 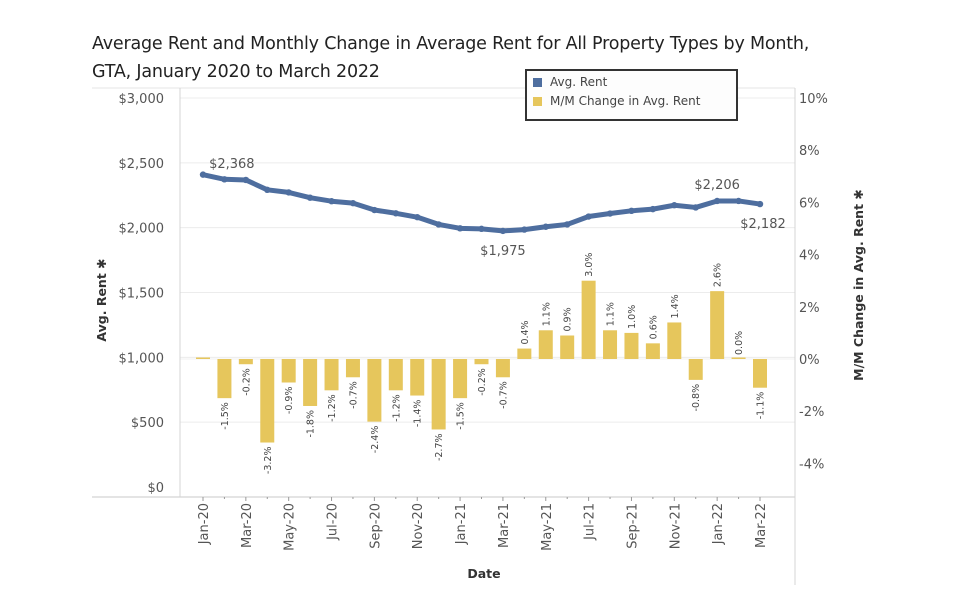 What do you see at coordinates (675, 306) in the screenshot?
I see `bar-label: 1.4%` at bounding box center [675, 306].